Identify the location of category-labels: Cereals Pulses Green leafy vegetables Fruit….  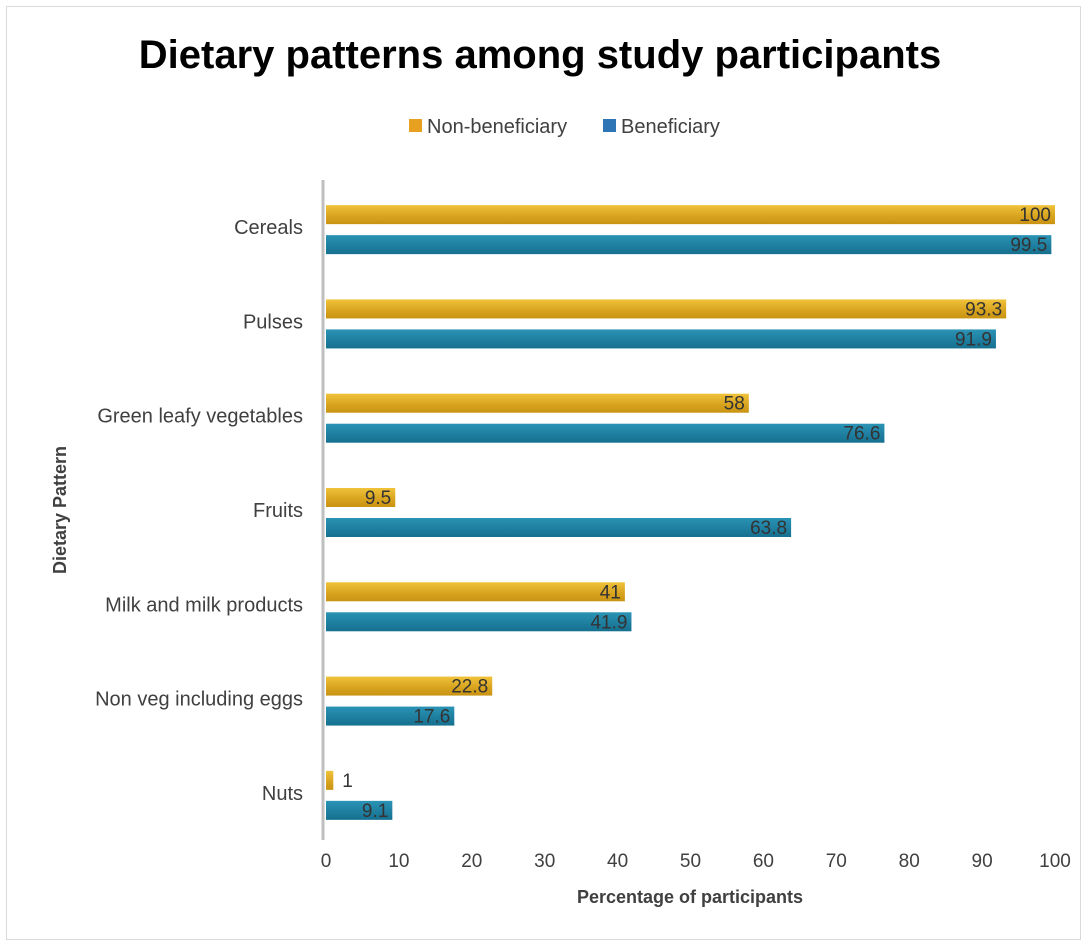
(199, 511).